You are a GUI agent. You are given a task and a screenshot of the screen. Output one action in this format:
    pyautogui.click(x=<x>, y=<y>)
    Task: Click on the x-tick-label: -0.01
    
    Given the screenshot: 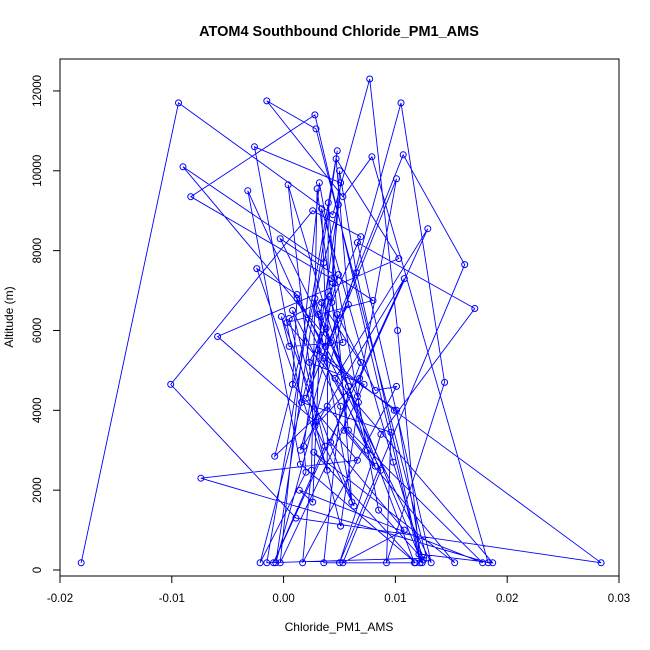 What is the action you would take?
    pyautogui.click(x=172, y=599)
    